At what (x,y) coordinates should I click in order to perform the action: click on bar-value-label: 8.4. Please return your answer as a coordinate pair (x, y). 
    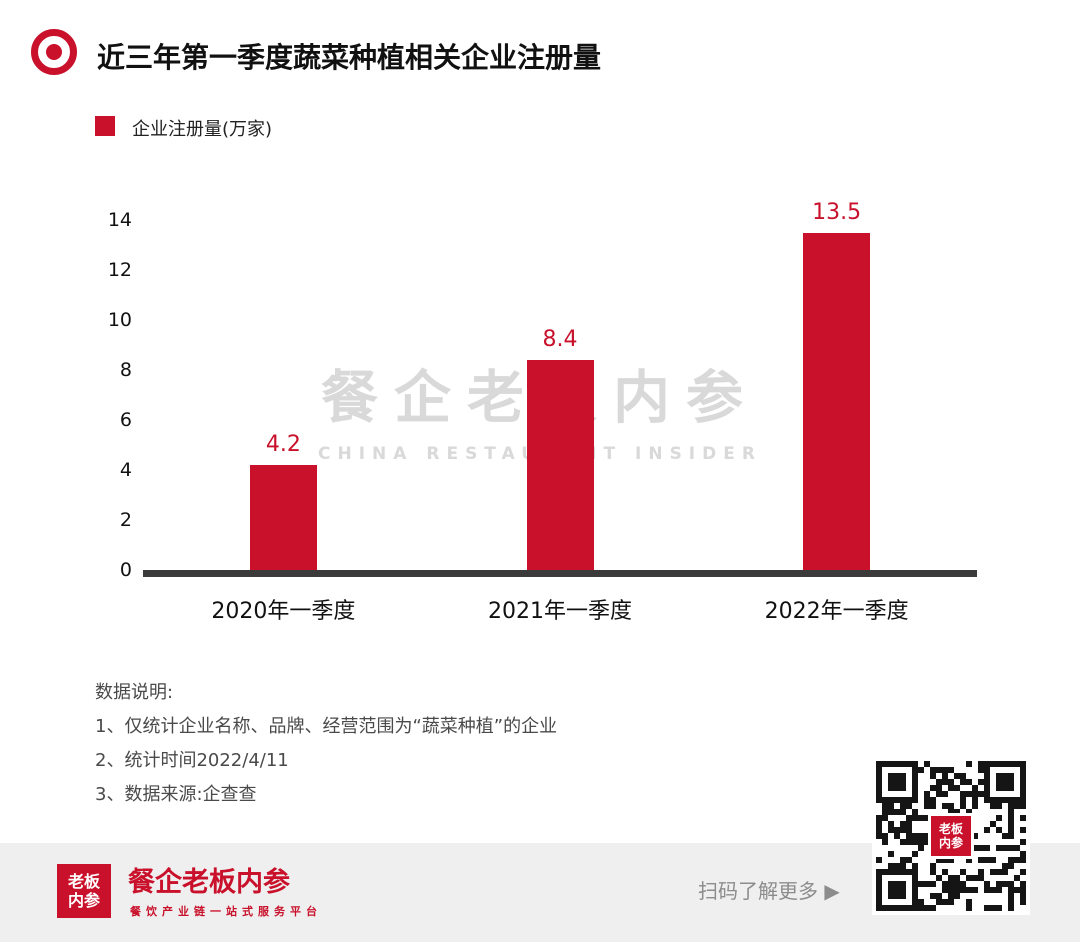
    Looking at the image, I should click on (560, 339).